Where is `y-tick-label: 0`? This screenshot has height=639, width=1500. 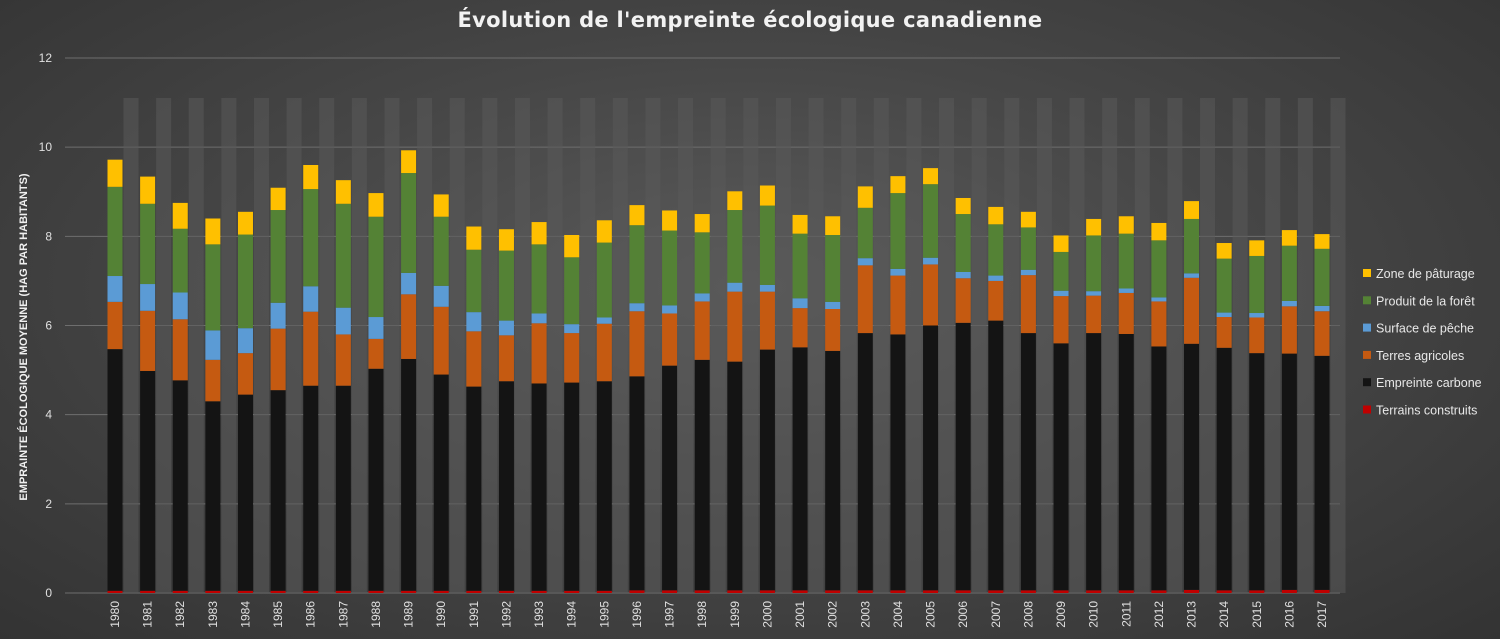
y-tick-label: 0 is located at coordinates (48, 593).